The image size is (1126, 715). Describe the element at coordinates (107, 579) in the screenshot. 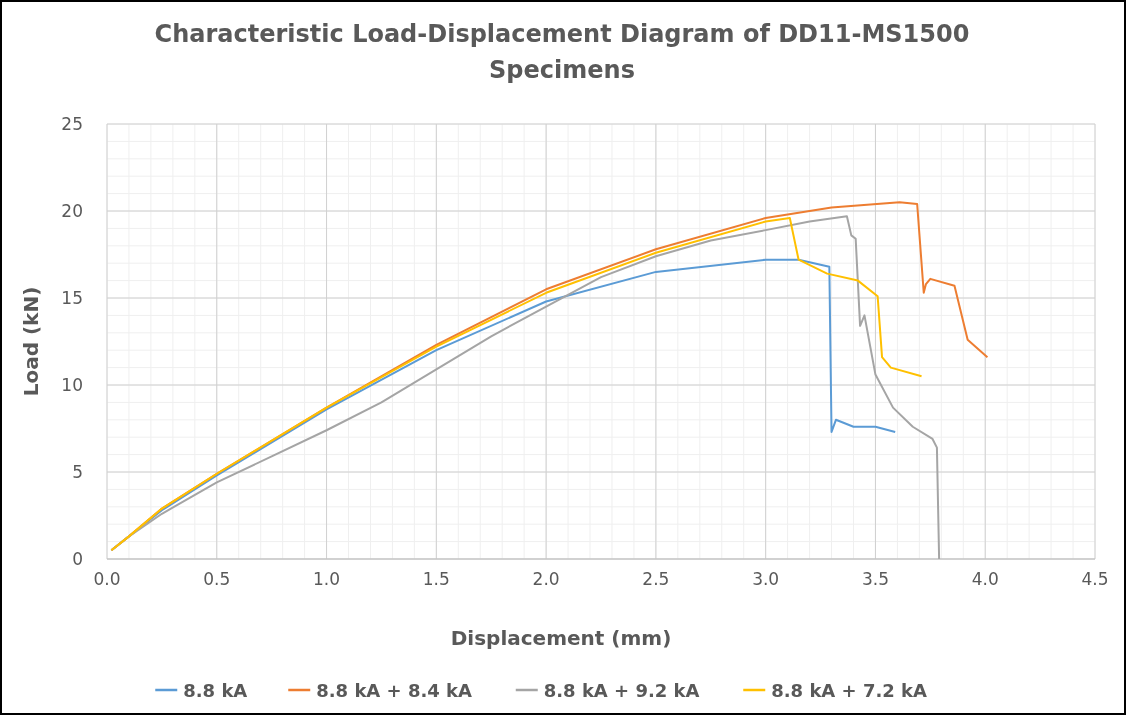

I see `x-tick-label: 0.0` at that location.